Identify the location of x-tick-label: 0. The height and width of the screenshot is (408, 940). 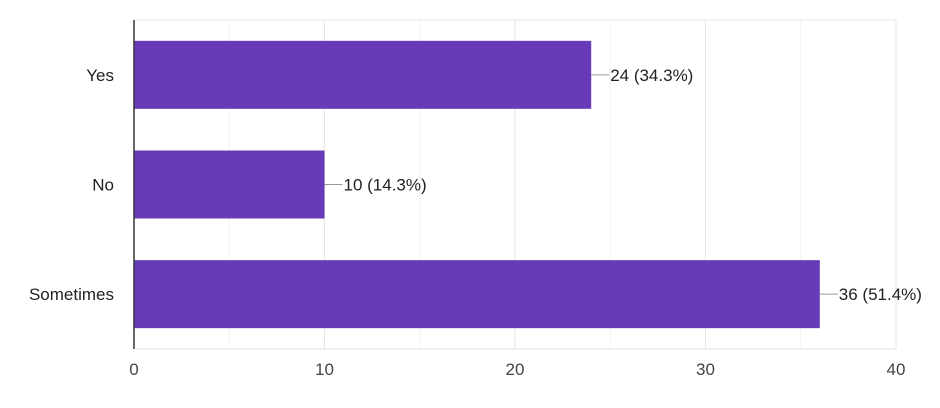
(133, 369).